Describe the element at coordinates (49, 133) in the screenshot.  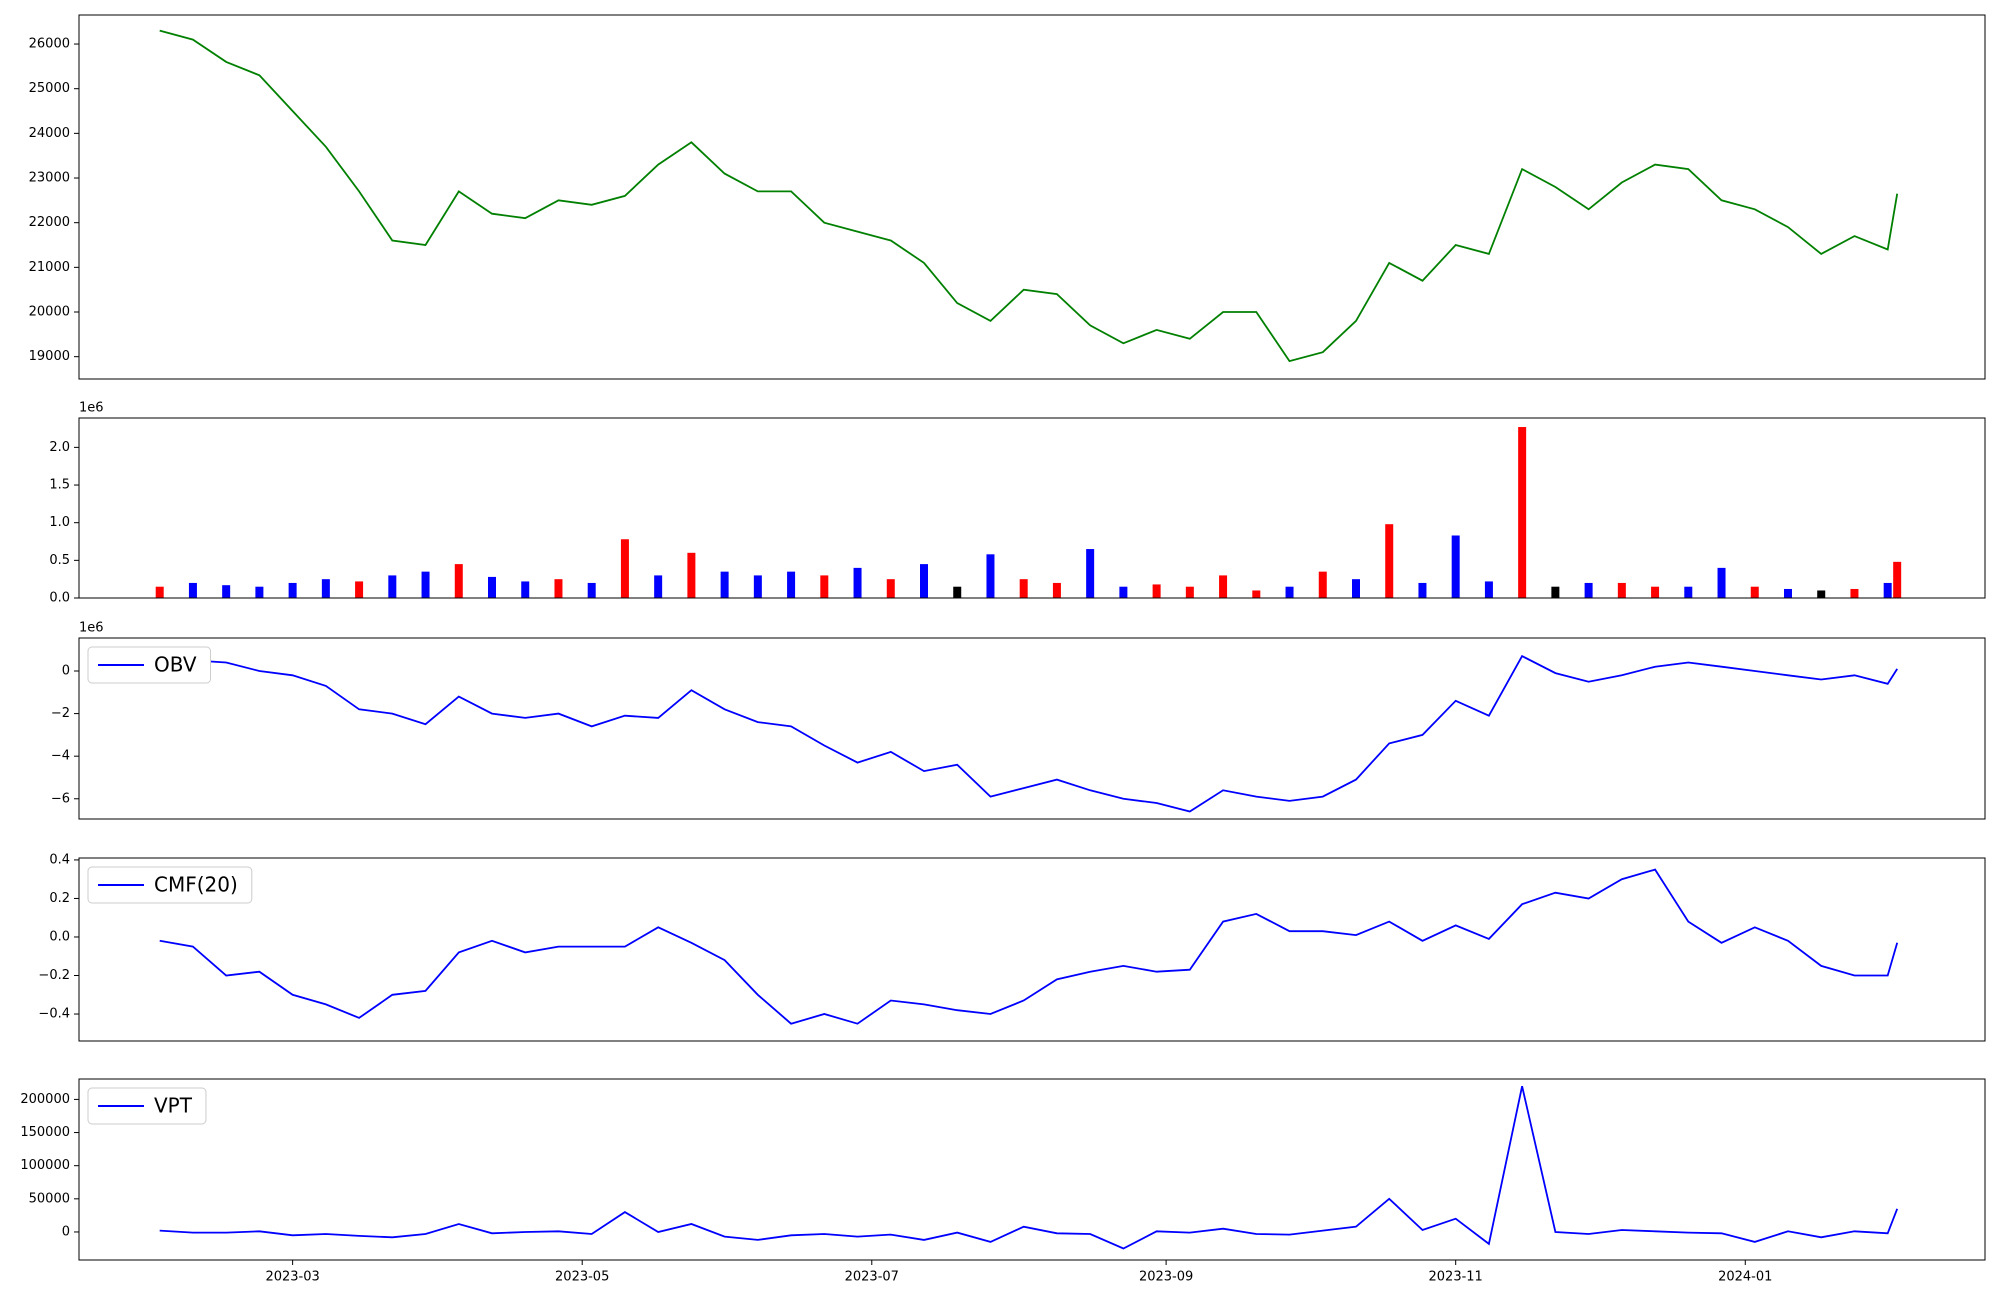
I see `y-tick-label: 24000` at that location.